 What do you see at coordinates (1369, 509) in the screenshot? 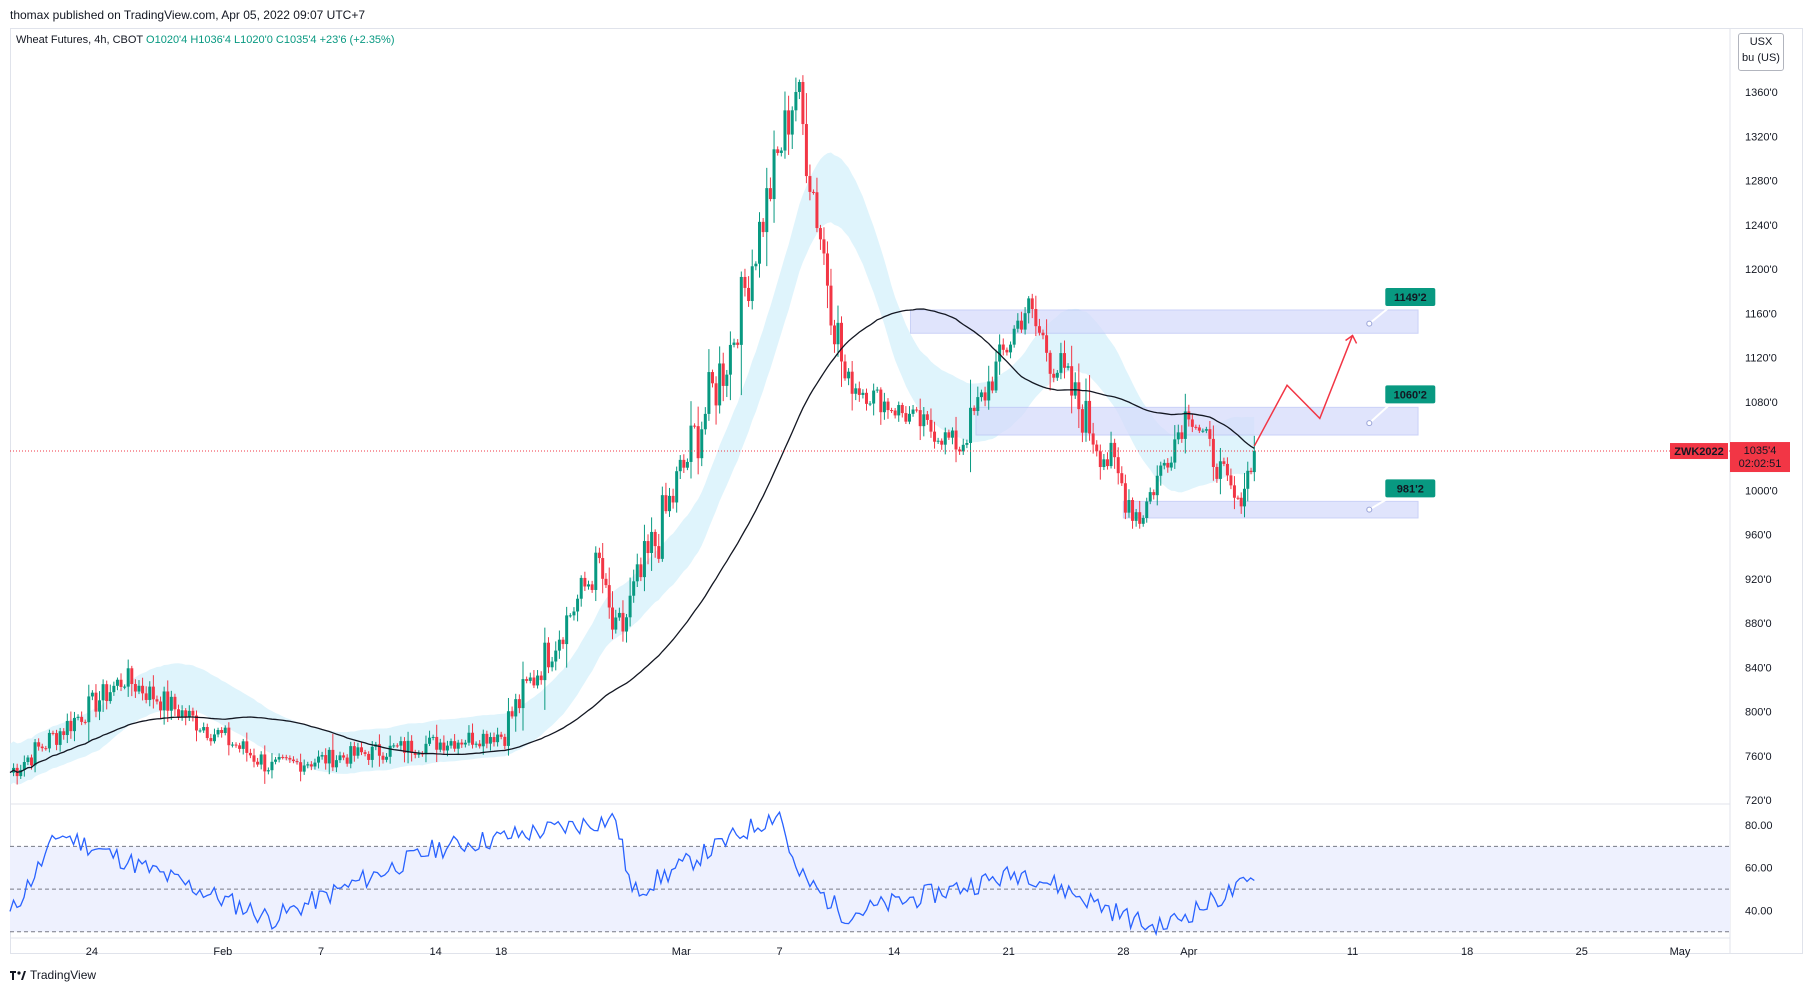
I see `zone-anchor-dot` at bounding box center [1369, 509].